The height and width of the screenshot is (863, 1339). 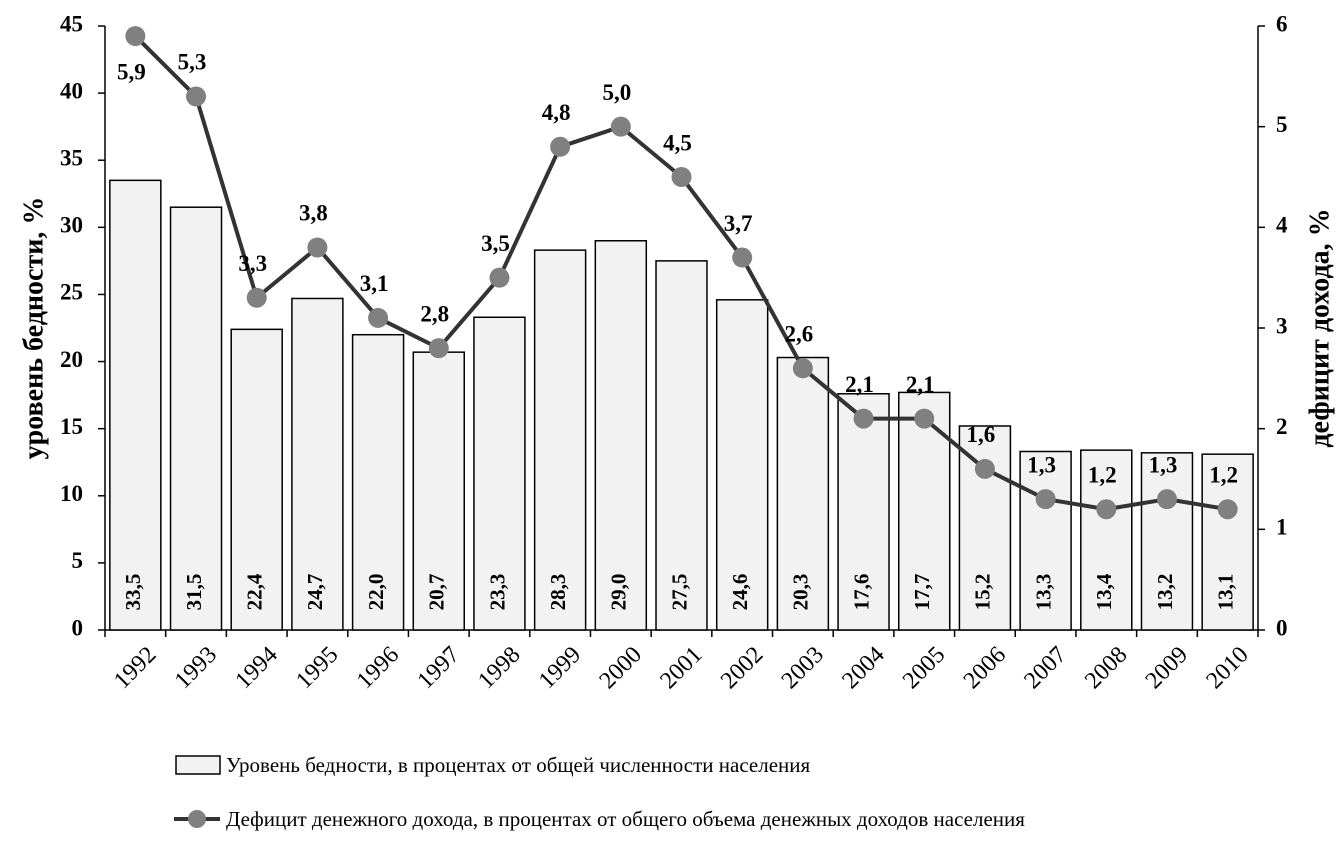 What do you see at coordinates (497, 592) in the screenshot?
I see `bar-value-label: 23,3` at bounding box center [497, 592].